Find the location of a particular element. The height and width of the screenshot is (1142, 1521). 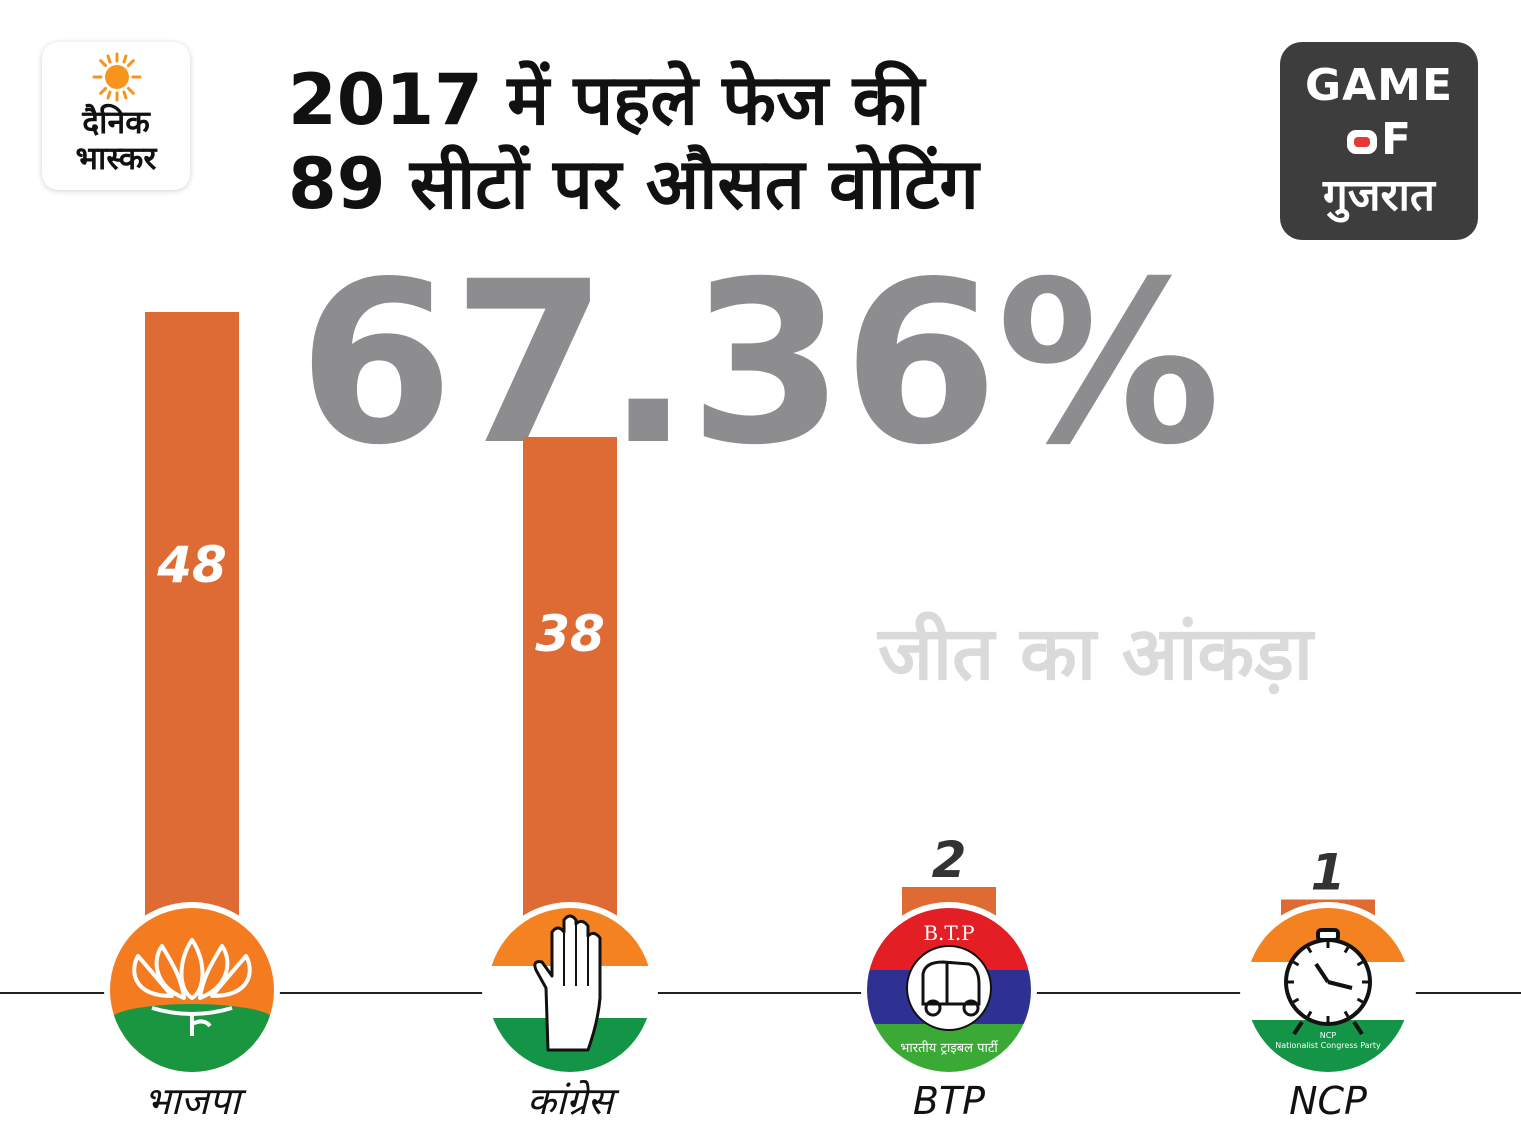

turnout-percentage: 67.36% is located at coordinates (759, 363).